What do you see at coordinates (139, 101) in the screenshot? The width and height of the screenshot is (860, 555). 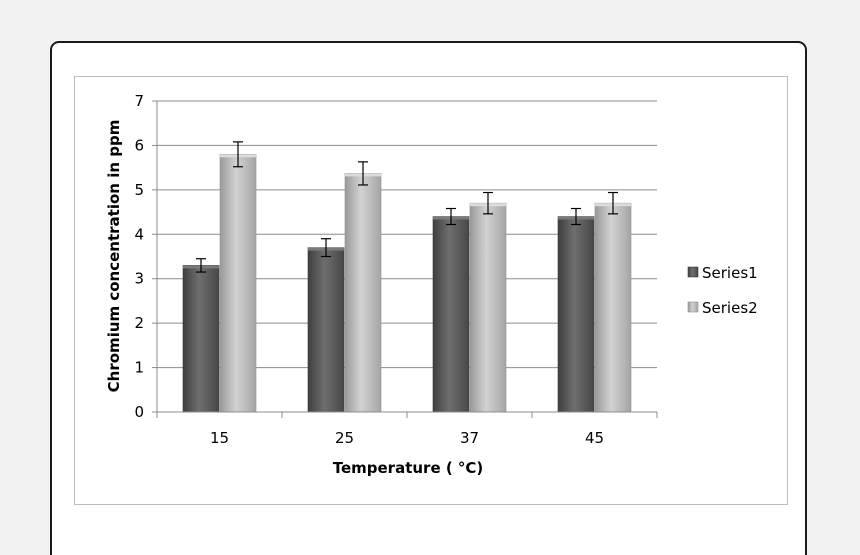 I see `y-tick-label: 7` at bounding box center [139, 101].